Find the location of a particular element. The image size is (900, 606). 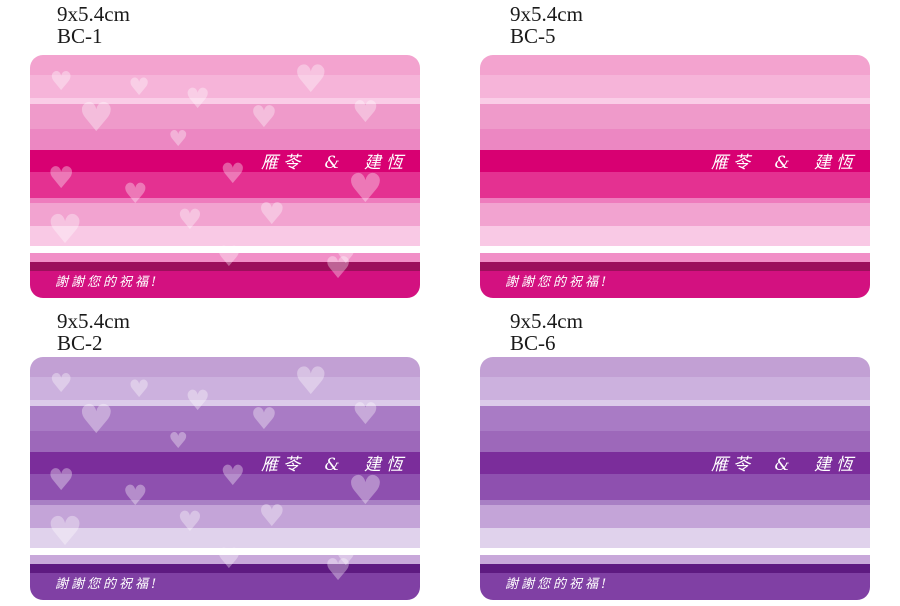

card-label-bc2: 9x5.4cm BC-2 is located at coordinates (93, 332).